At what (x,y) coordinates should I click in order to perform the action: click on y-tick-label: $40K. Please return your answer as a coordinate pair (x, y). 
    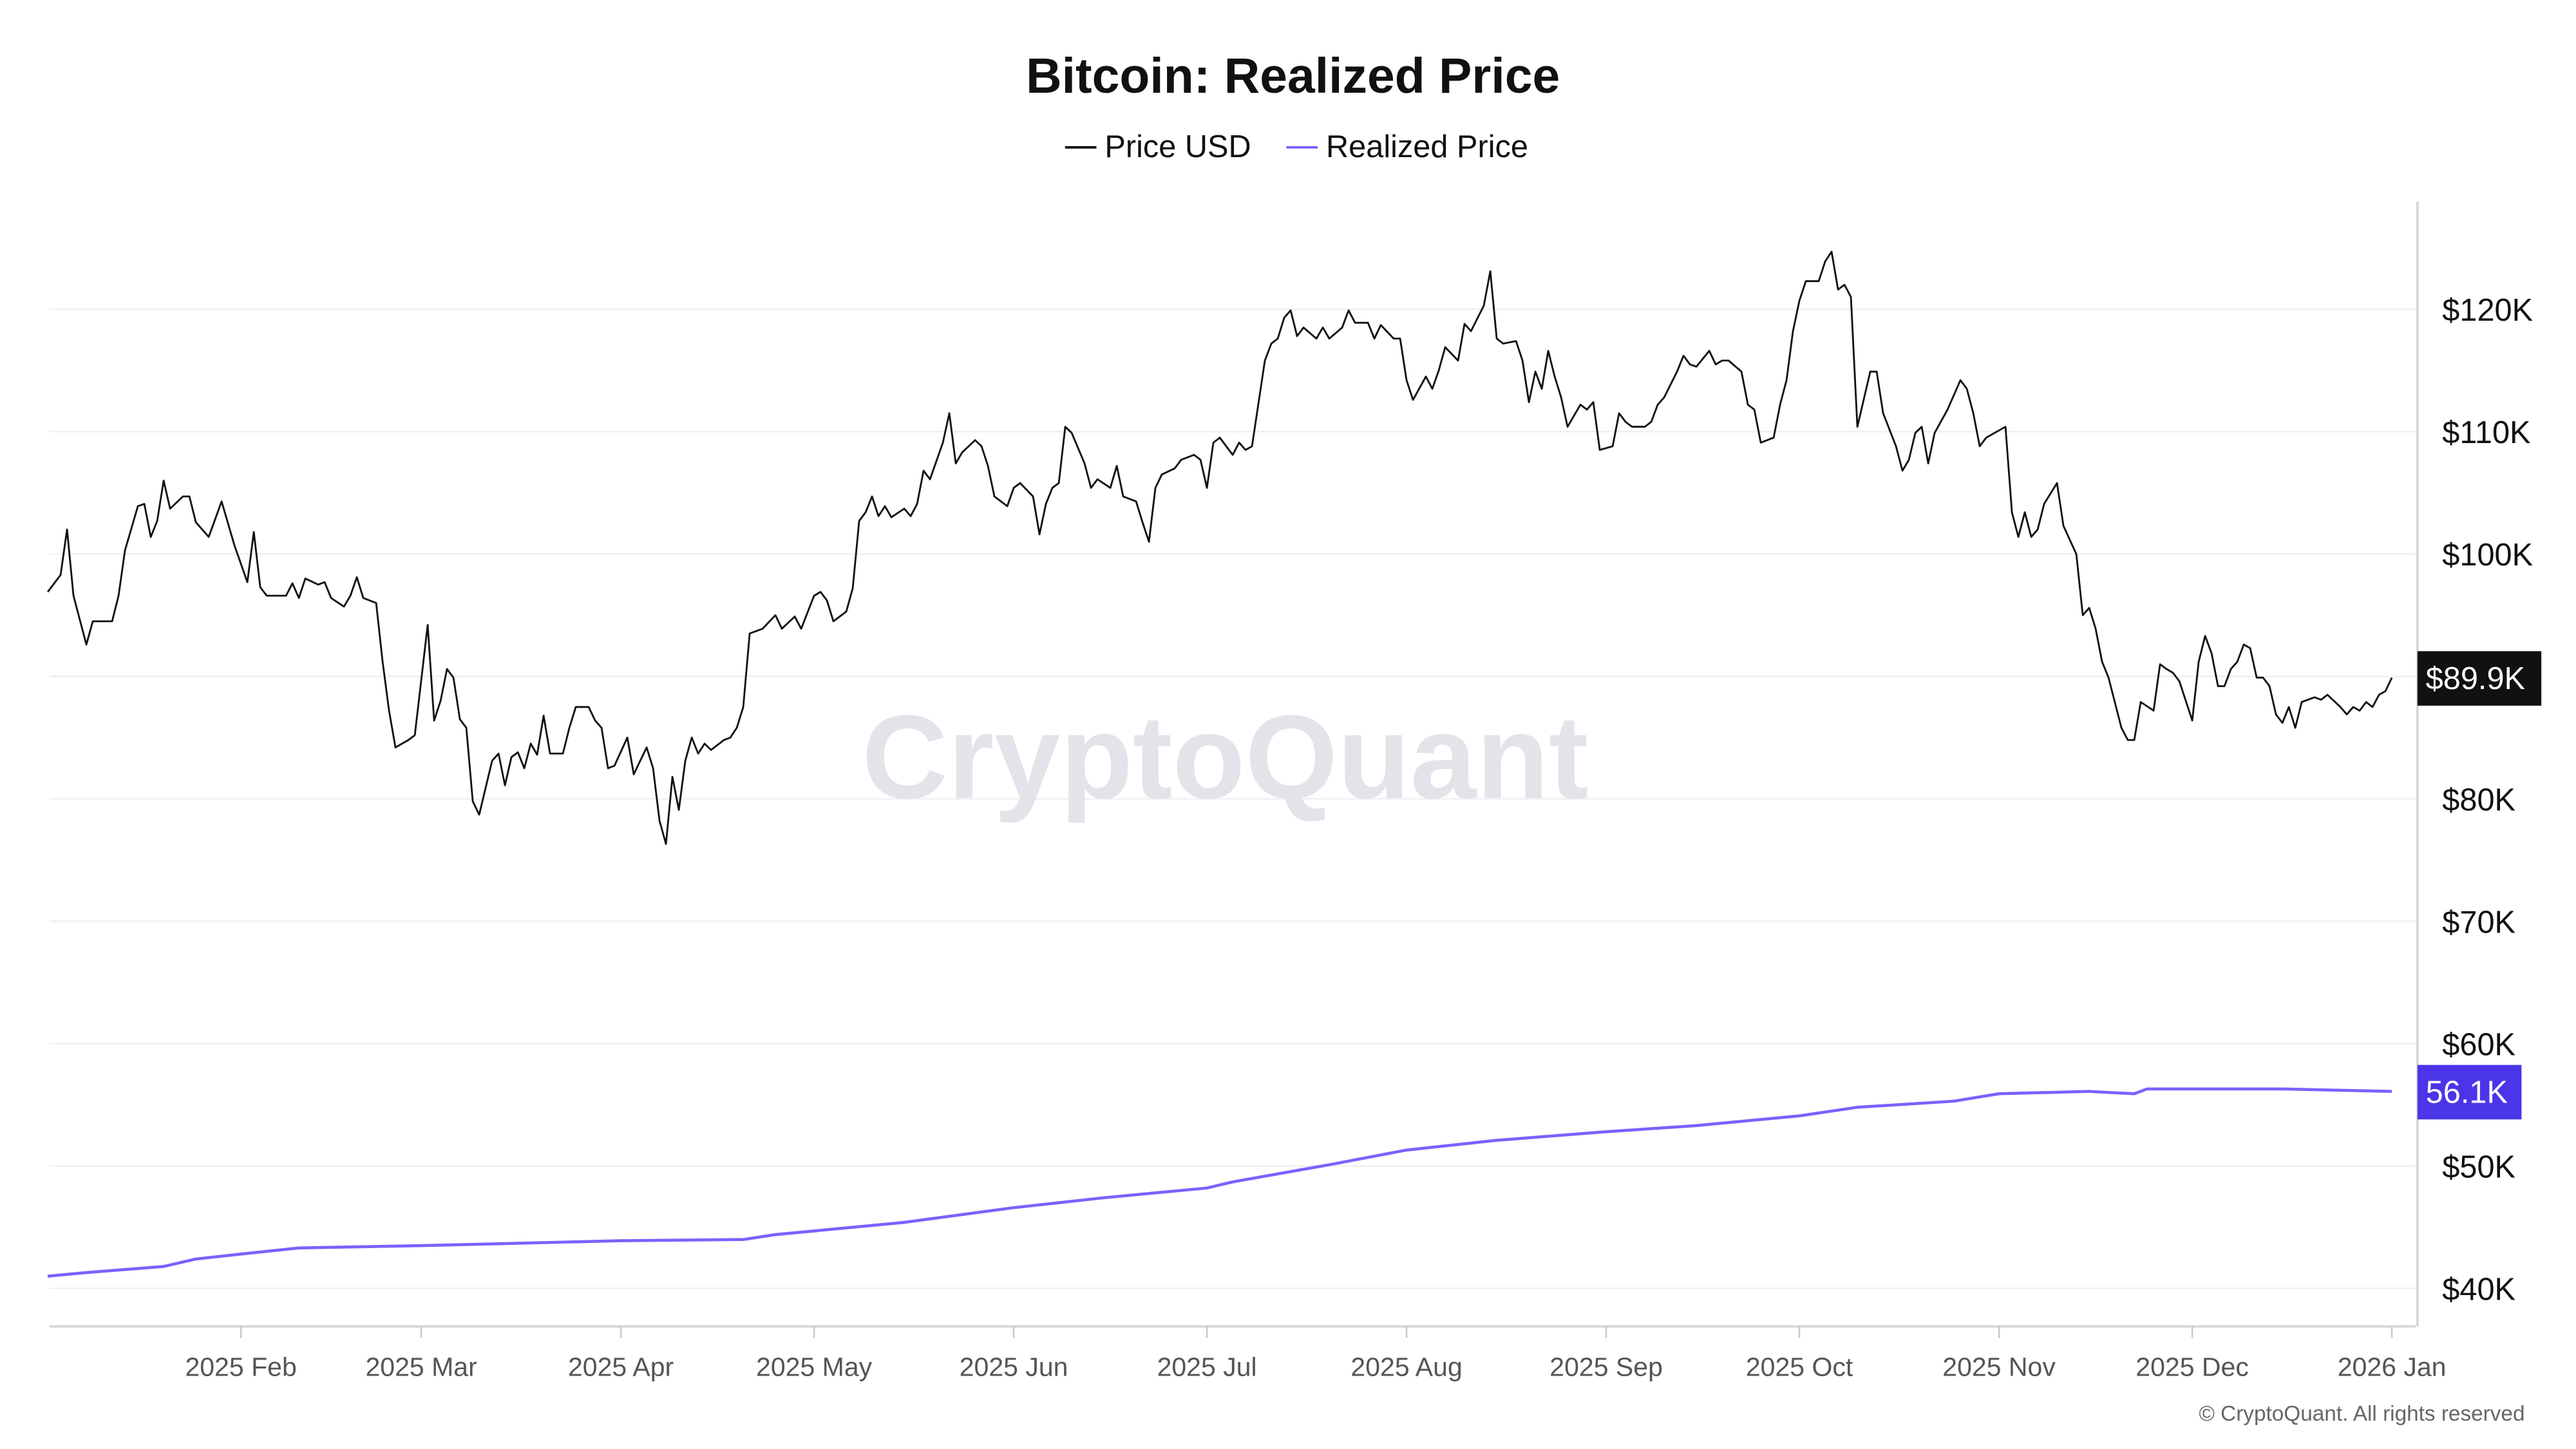
    Looking at the image, I should click on (2478, 1290).